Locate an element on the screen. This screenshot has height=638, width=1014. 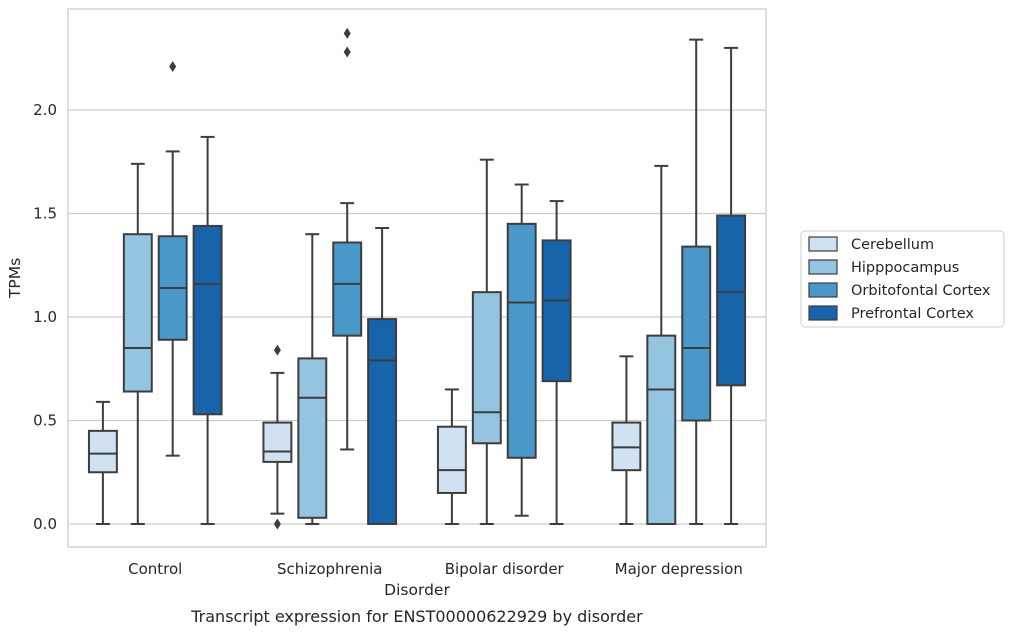
x-tick-label: Bipolar disorder is located at coordinates (505, 569).